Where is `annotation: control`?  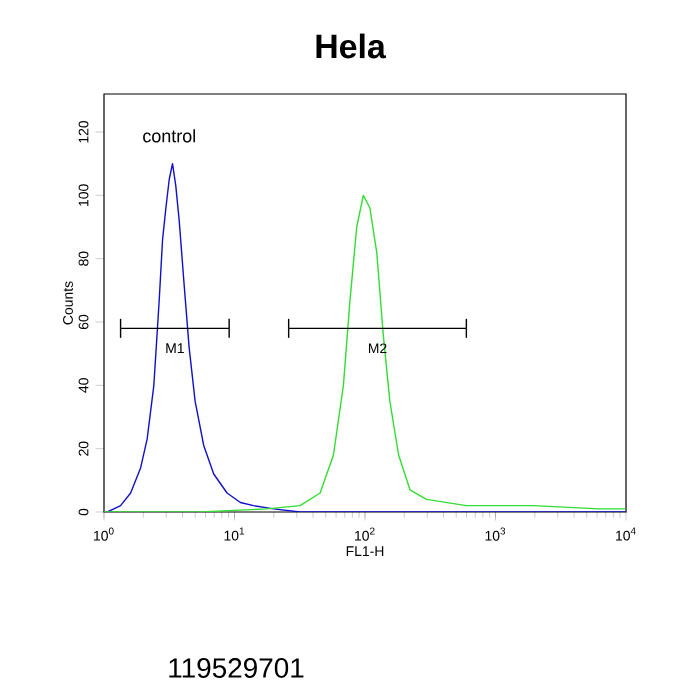
annotation: control is located at coordinates (169, 136).